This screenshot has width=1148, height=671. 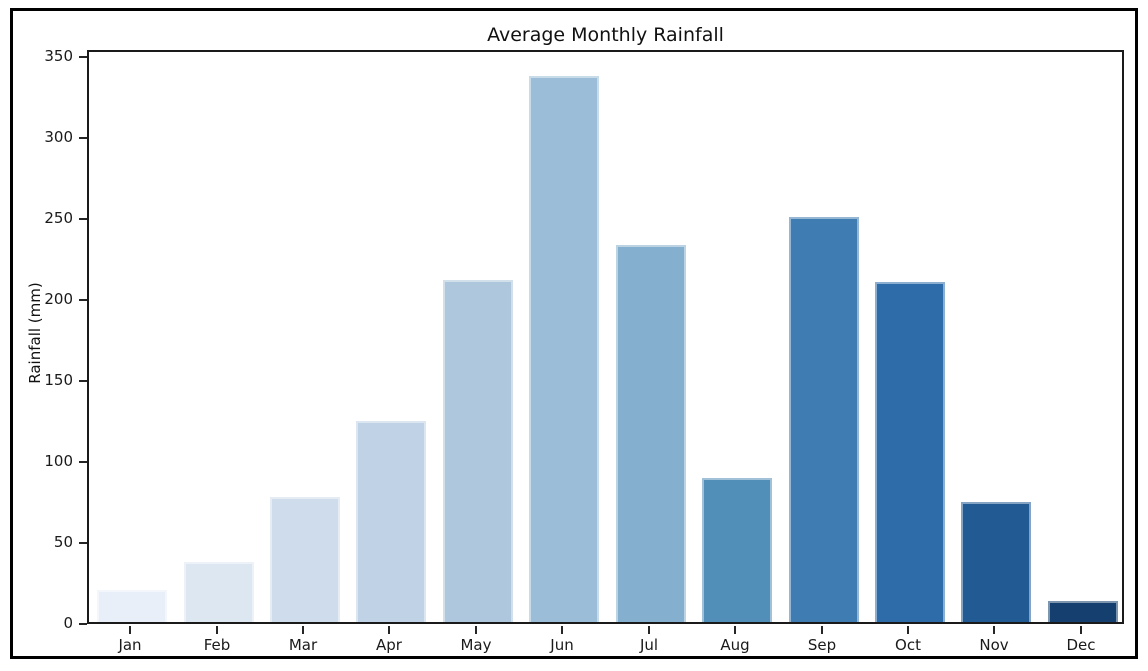 What do you see at coordinates (63, 542) in the screenshot?
I see `y-tick-label-50: 50` at bounding box center [63, 542].